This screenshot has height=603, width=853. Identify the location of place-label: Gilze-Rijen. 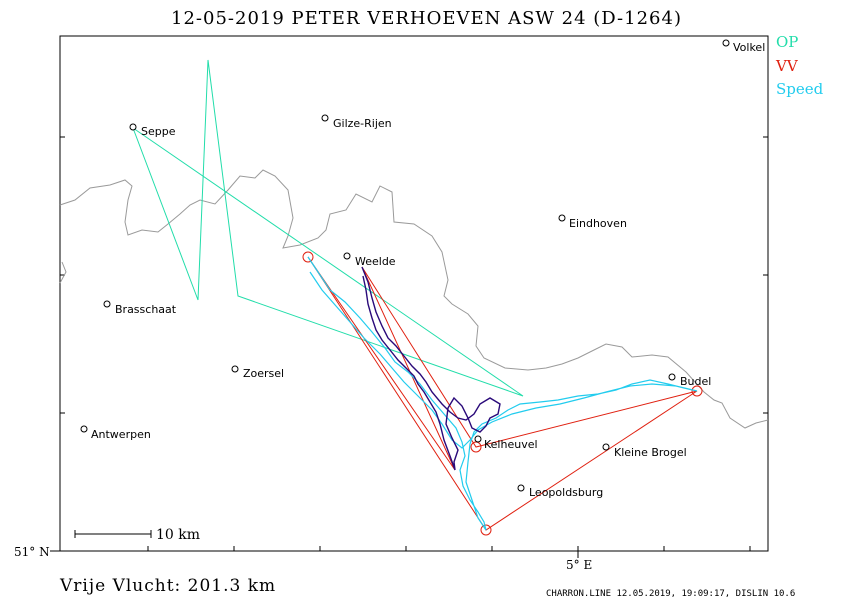
(362, 123).